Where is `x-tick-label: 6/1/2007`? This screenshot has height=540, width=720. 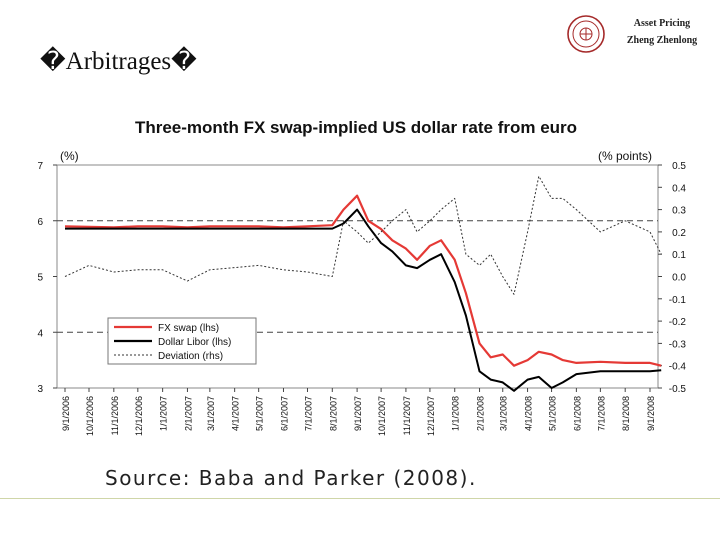 x-tick-label: 6/1/2007 is located at coordinates (284, 413).